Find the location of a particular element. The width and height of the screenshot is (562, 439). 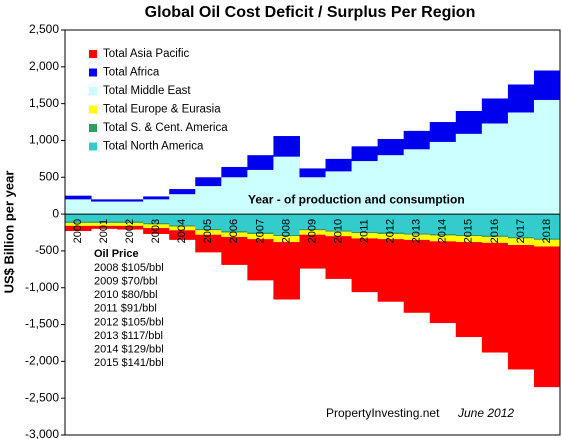

oil-price-line: 2010 $80/bbl is located at coordinates (126, 295).